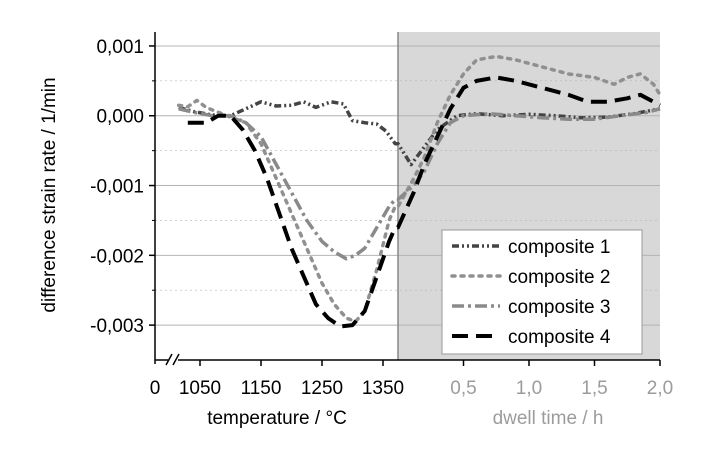 The width and height of the screenshot is (706, 455). What do you see at coordinates (277, 418) in the screenshot?
I see `x-axis-label-temperature: temperature / °C` at bounding box center [277, 418].